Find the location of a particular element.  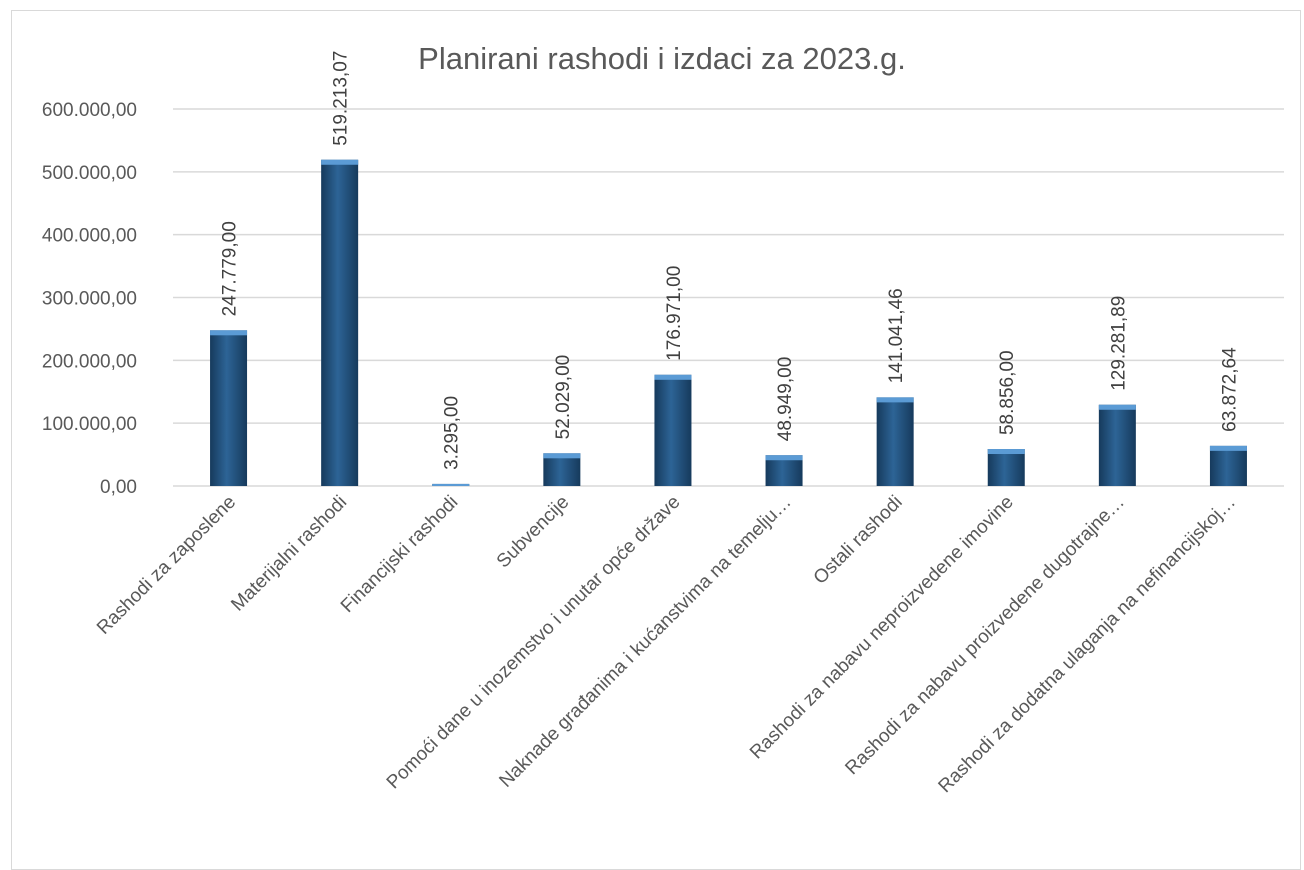

data-label: 247.779,00 is located at coordinates (230, 268).